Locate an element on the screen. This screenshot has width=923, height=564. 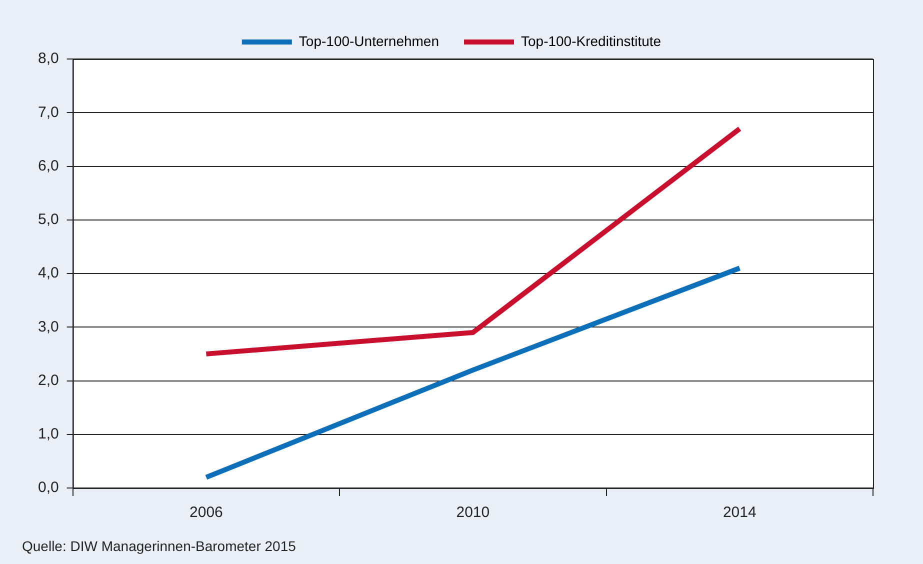
y-tick-label: 7,0 is located at coordinates (48, 112).